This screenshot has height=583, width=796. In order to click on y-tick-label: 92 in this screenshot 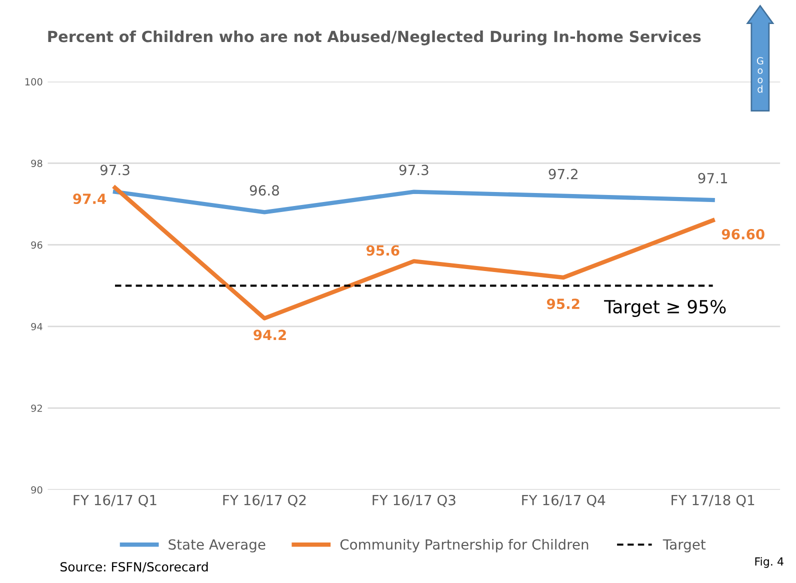, I will do `click(36, 408)`.